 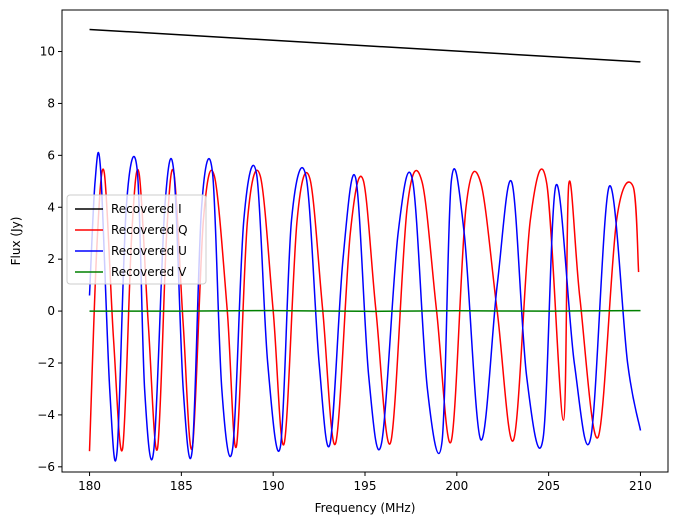 What do you see at coordinates (146, 209) in the screenshot?
I see `legend-label-recovered-i: Recovered I` at bounding box center [146, 209].